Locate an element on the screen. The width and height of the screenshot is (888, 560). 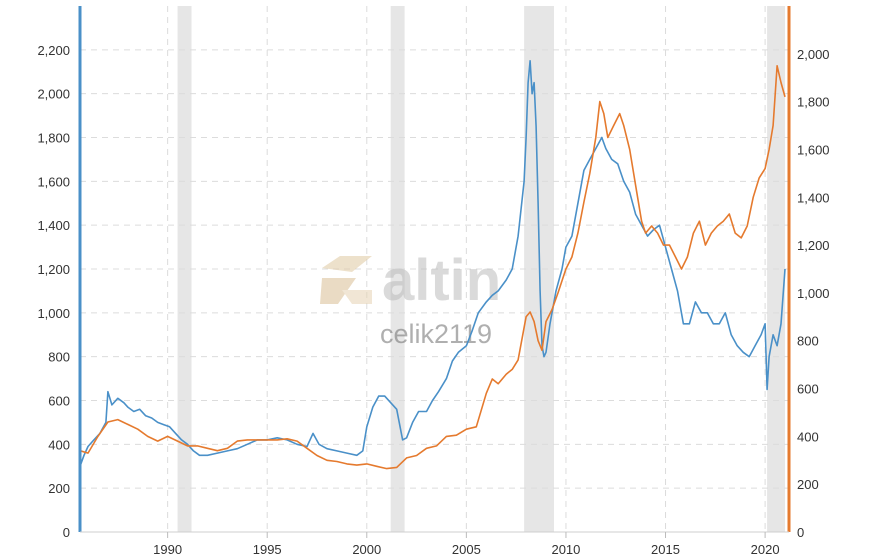
right-tick-label: 1,000 is located at coordinates (813, 293).